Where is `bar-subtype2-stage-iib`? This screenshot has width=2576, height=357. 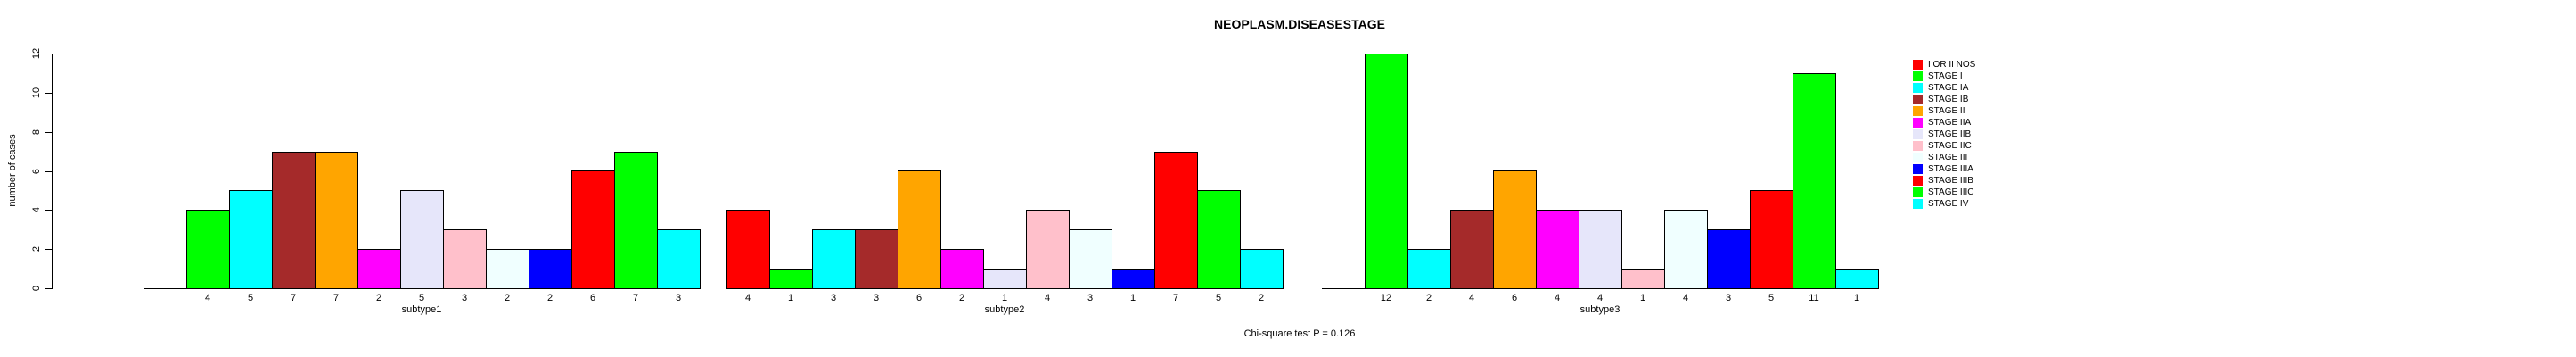
bar-subtype2-stage-iib is located at coordinates (1005, 279).